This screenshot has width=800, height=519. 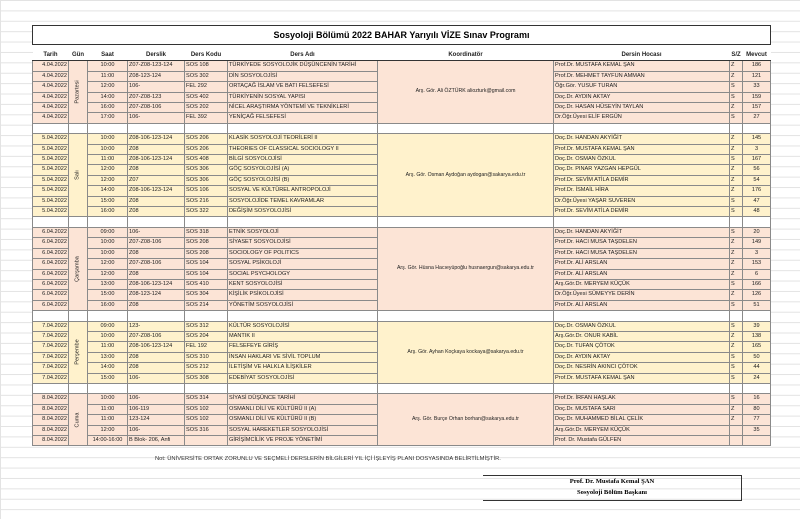 What do you see at coordinates (302, 149) in the screenshot?
I see `course-name-cell: THEORIES OF CLASSICAL SOCIOLOGY II` at bounding box center [302, 149].